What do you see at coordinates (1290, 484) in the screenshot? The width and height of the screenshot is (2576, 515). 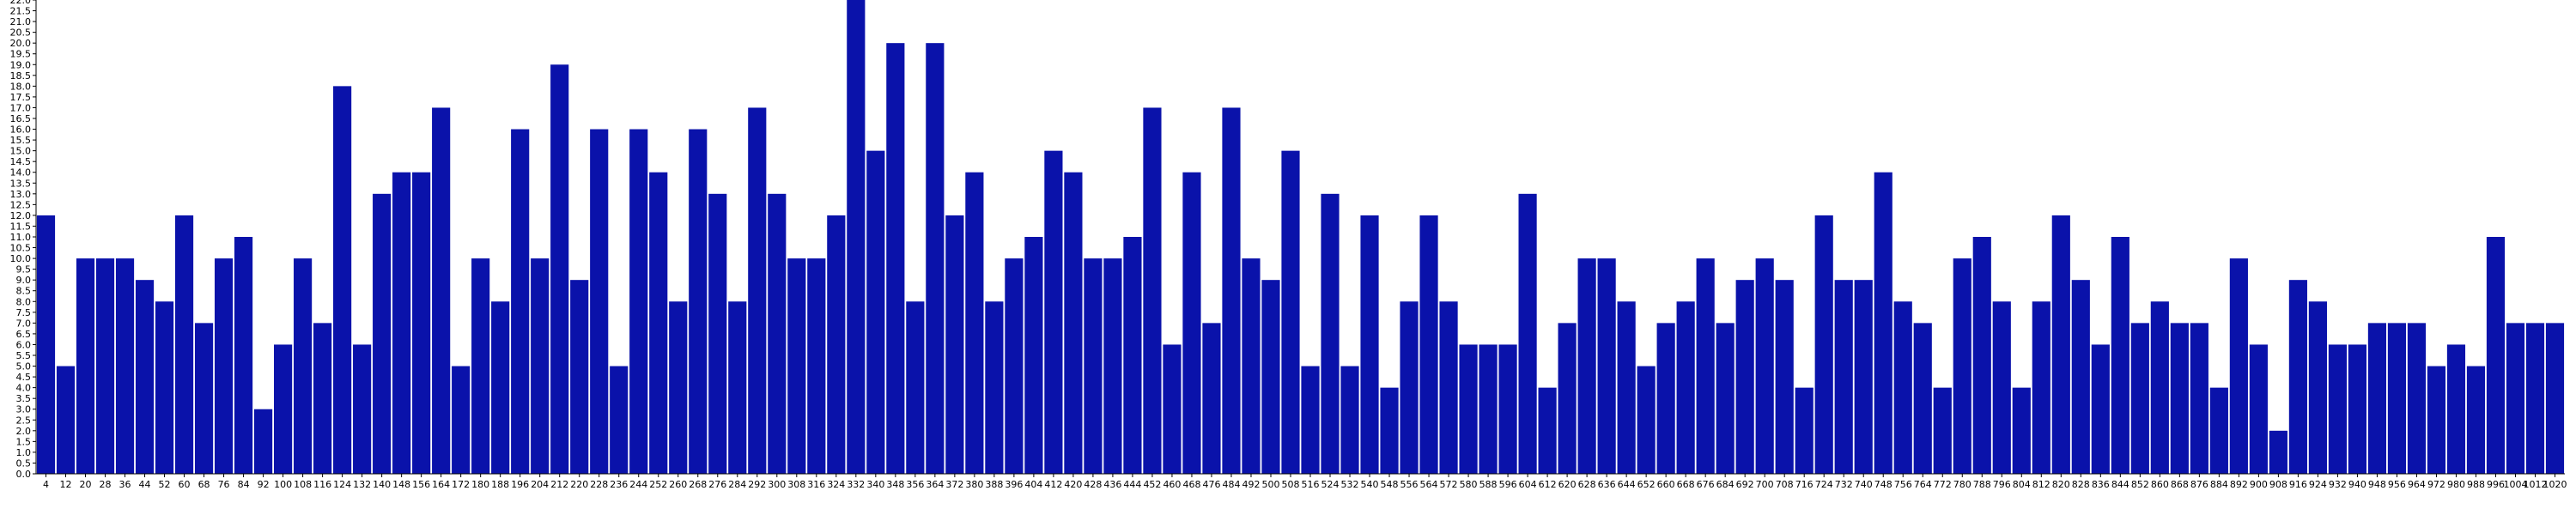 I see `x-tick-label: 508` at bounding box center [1290, 484].